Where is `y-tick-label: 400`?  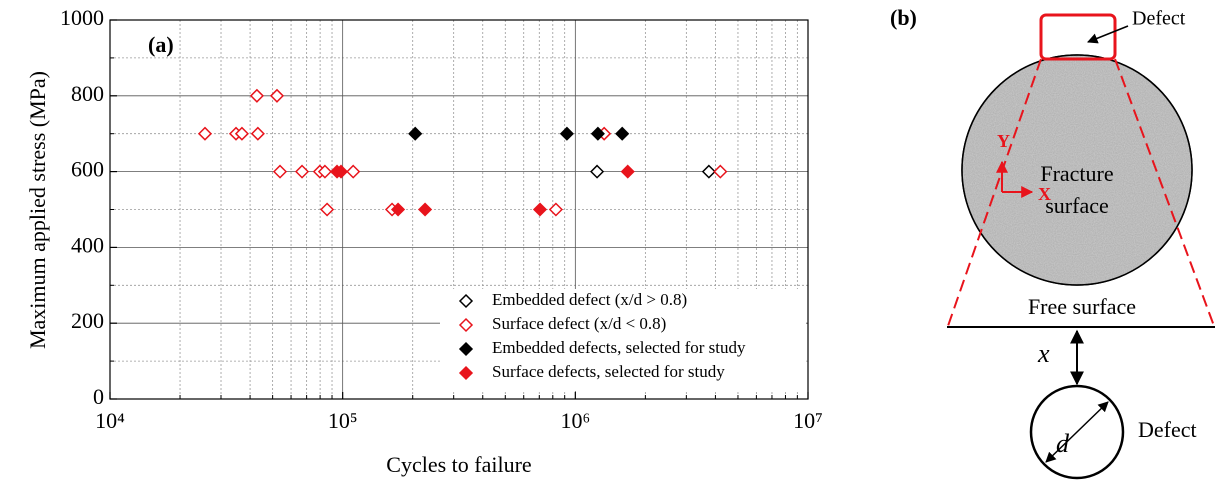 y-tick-label: 400 is located at coordinates (87, 244).